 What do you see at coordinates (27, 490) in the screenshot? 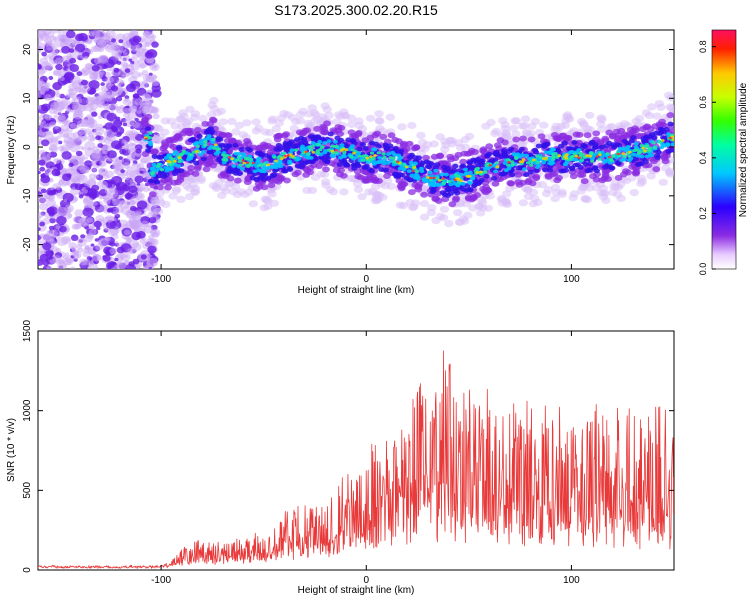
I see `snr-ytick-label: 500` at bounding box center [27, 490].